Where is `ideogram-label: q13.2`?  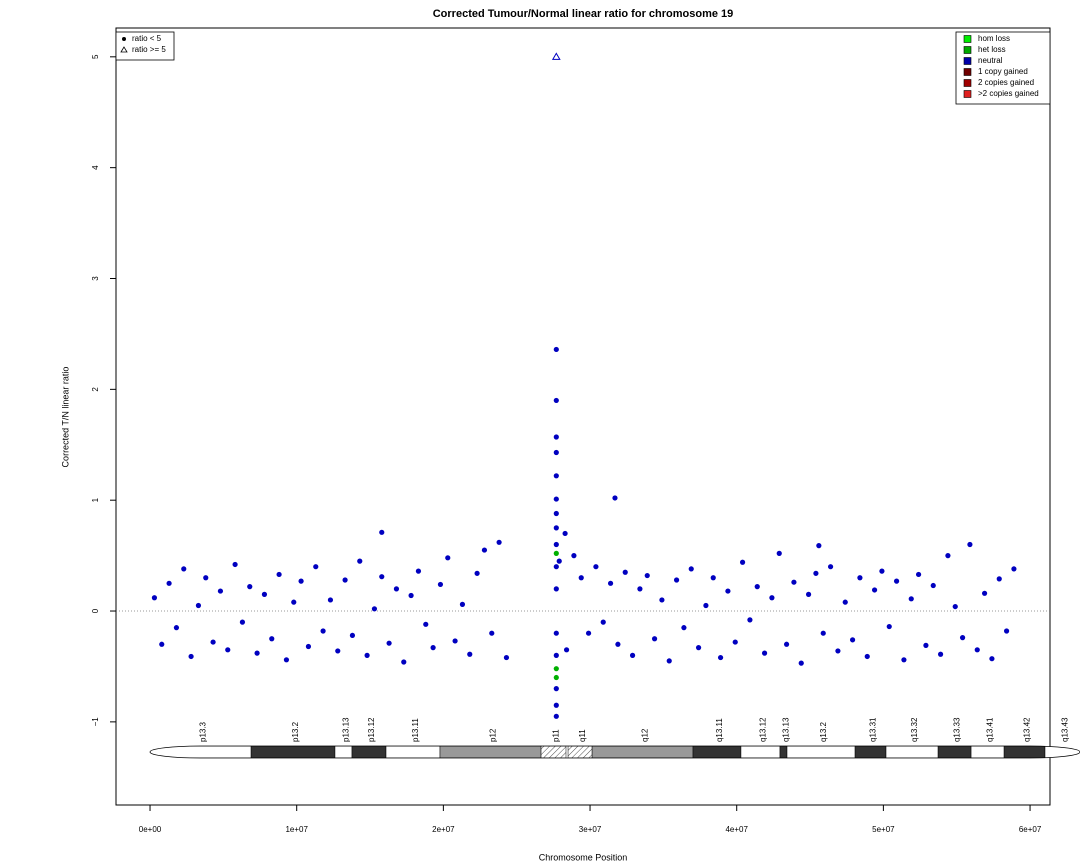 ideogram-label: q13.2 is located at coordinates (823, 731).